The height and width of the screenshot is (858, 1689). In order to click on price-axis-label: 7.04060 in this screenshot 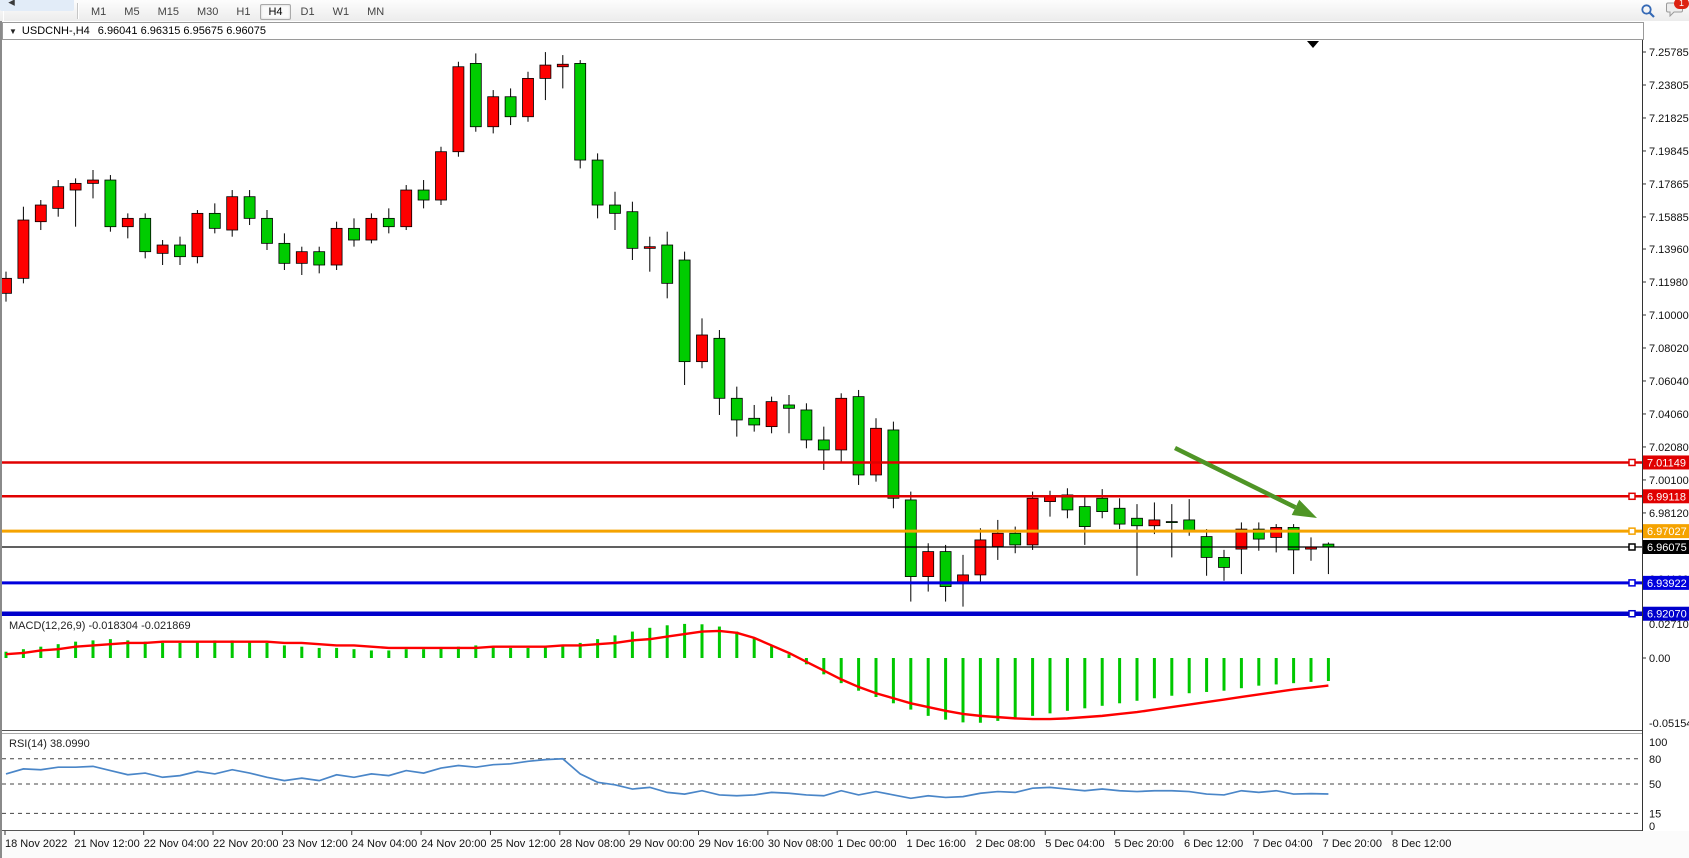, I will do `click(1669, 415)`.